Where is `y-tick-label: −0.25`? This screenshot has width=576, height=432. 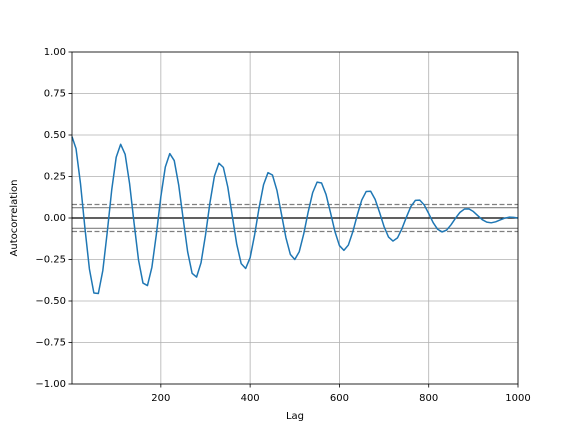 y-tick-label: −0.25 is located at coordinates (50, 260).